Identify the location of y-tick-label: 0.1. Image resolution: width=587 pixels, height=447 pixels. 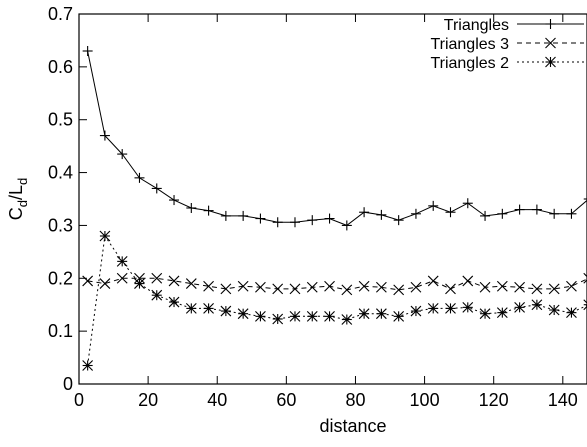
(60, 331).